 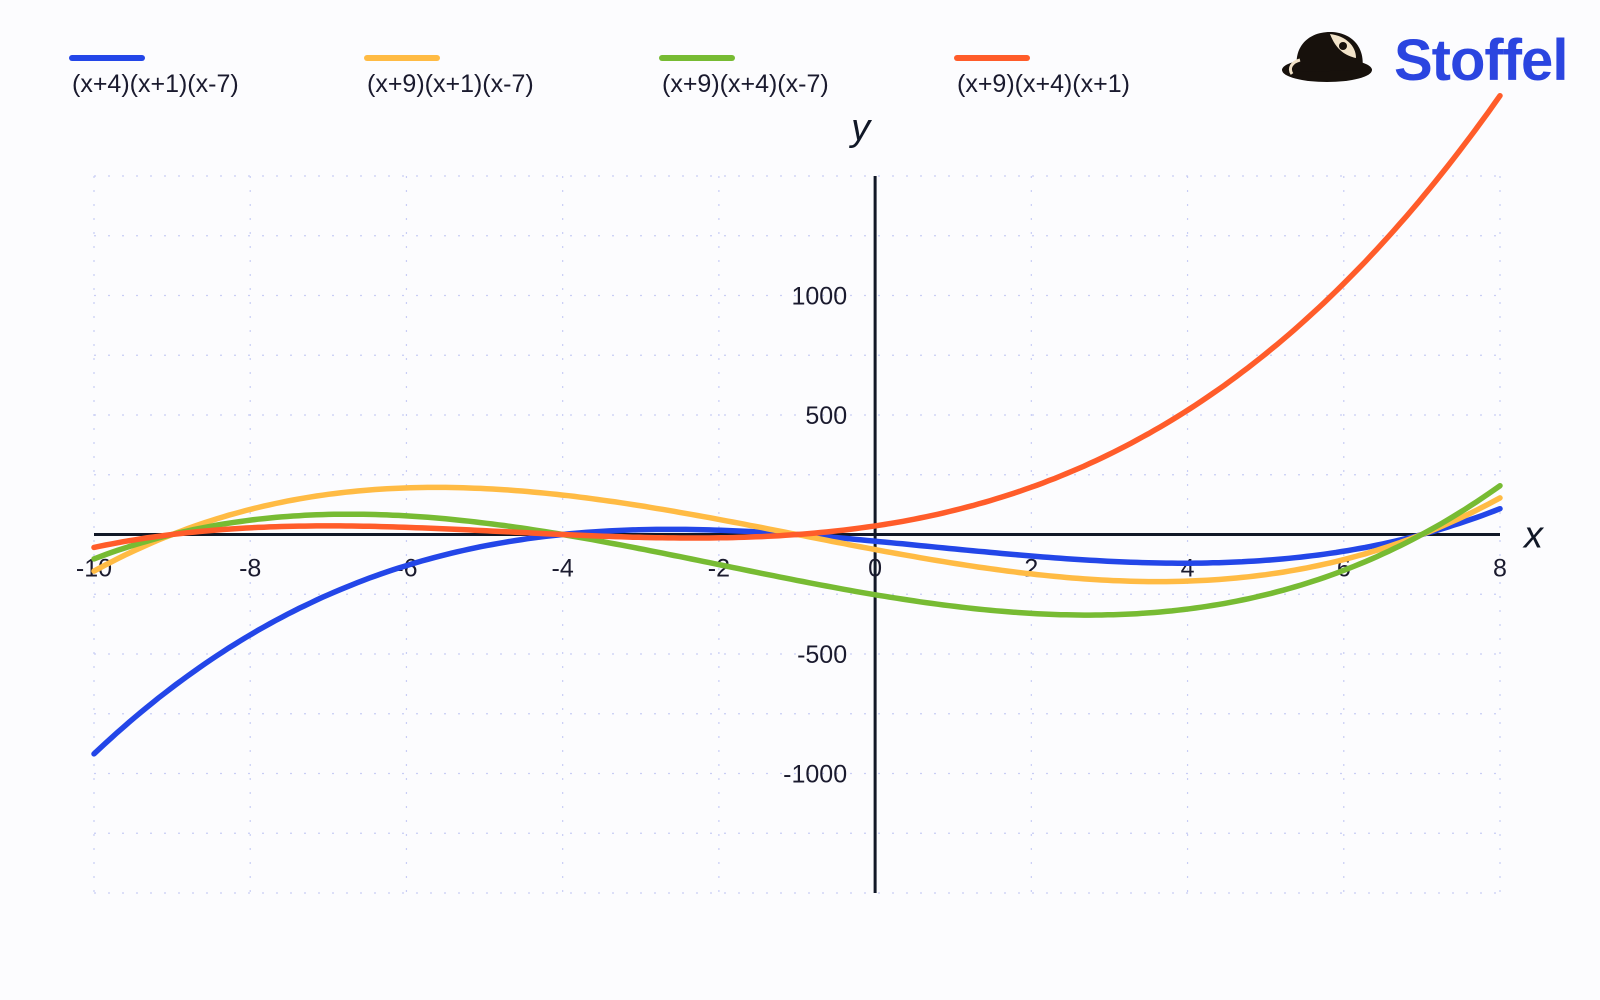 I want to click on x-tick-label: -8, so click(x=250, y=569).